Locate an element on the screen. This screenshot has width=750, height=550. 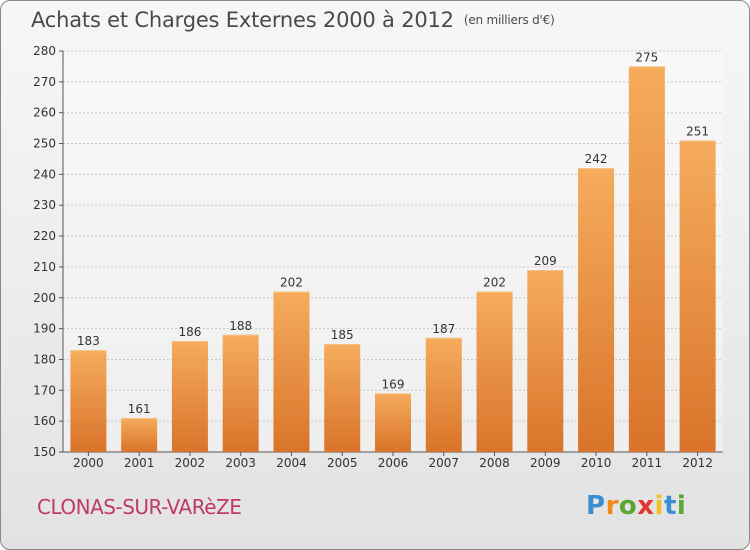
x-tick-label: 2007 is located at coordinates (443, 463).